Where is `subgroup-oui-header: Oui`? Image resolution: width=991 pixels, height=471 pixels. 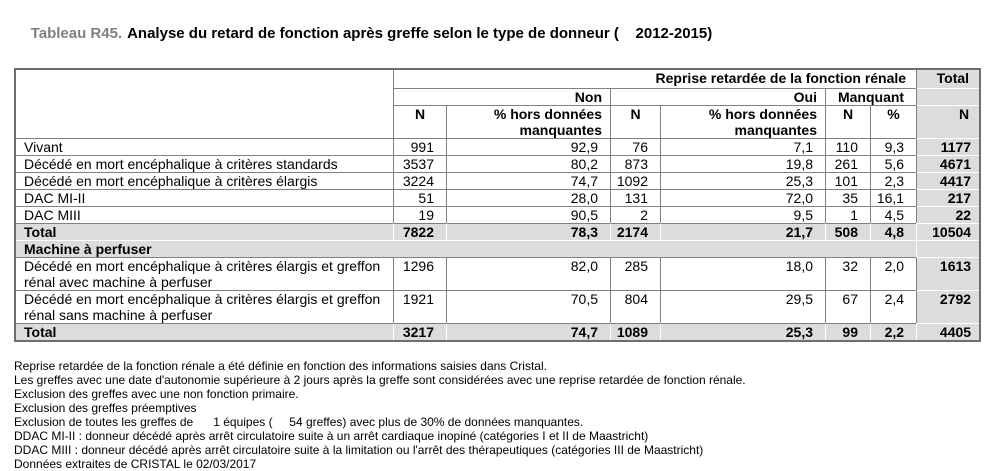
subgroup-oui-header: Oui is located at coordinates (717, 96).